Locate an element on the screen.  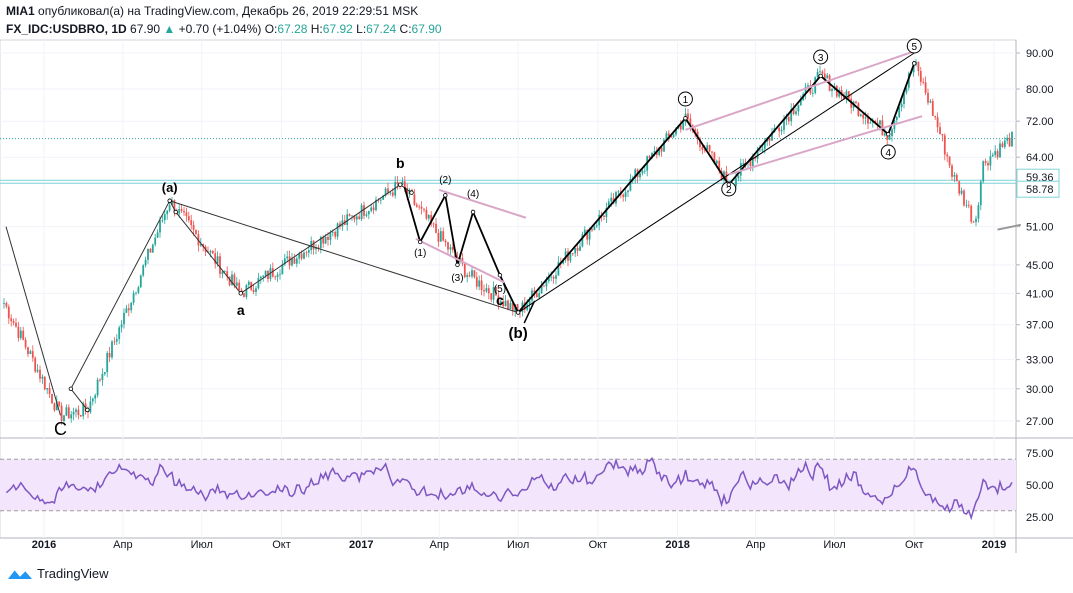
wave-line is located at coordinates (79, 399).